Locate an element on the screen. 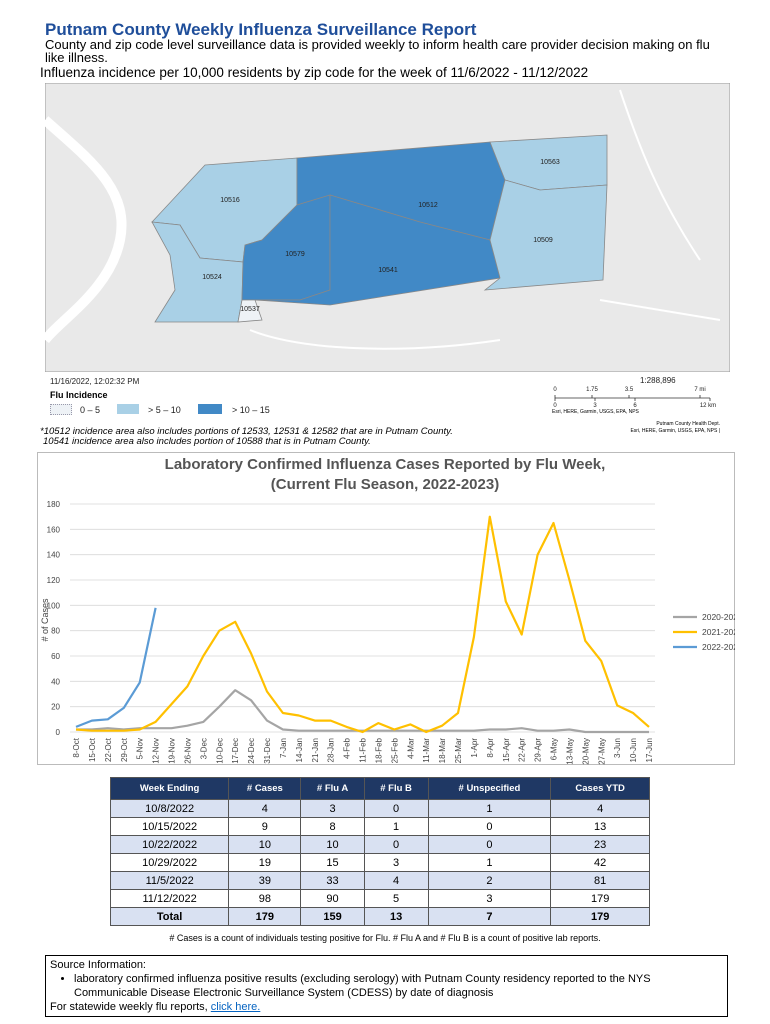  table-cell: 11/5/2022 is located at coordinates (169, 880).